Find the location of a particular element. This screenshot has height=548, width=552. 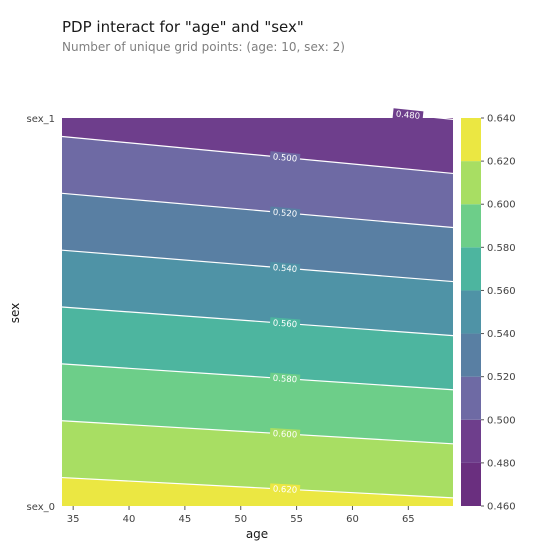

x-tick-label: 35 is located at coordinates (73, 519).